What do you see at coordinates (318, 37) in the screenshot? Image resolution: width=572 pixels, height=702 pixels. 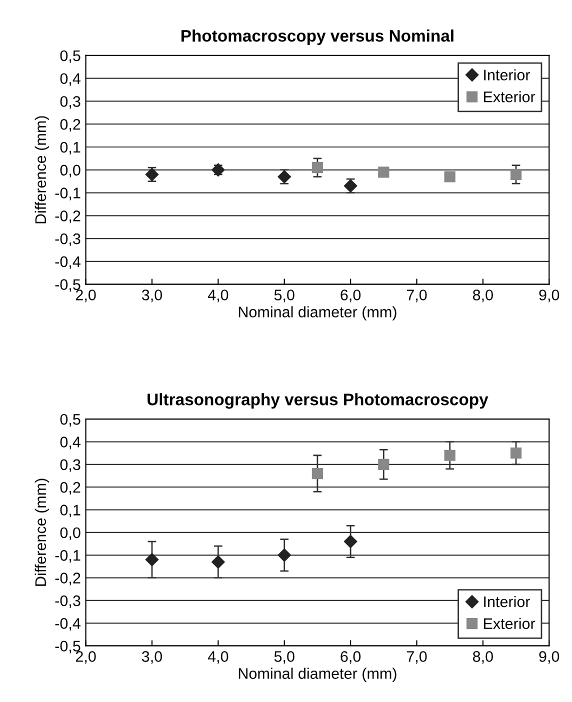 I see `chart-title: Photomacroscopy versus Nominal` at bounding box center [318, 37].